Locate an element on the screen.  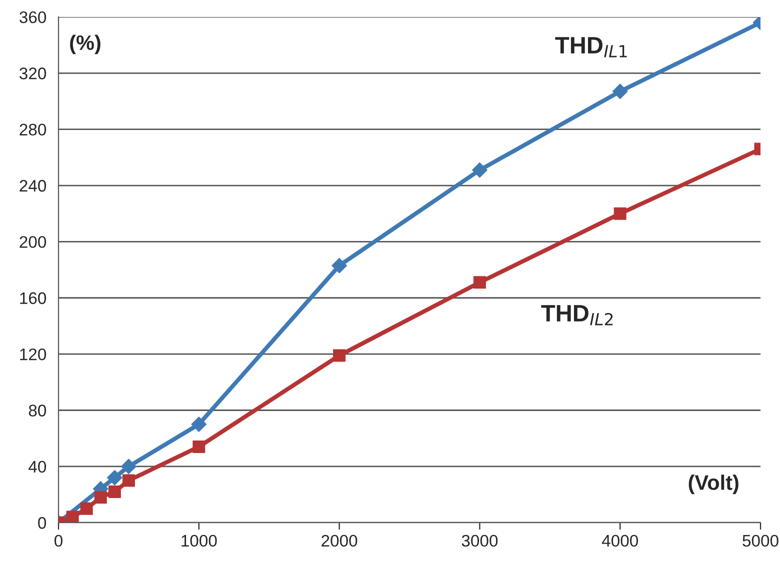
x-tick-label: 1000 is located at coordinates (199, 540).